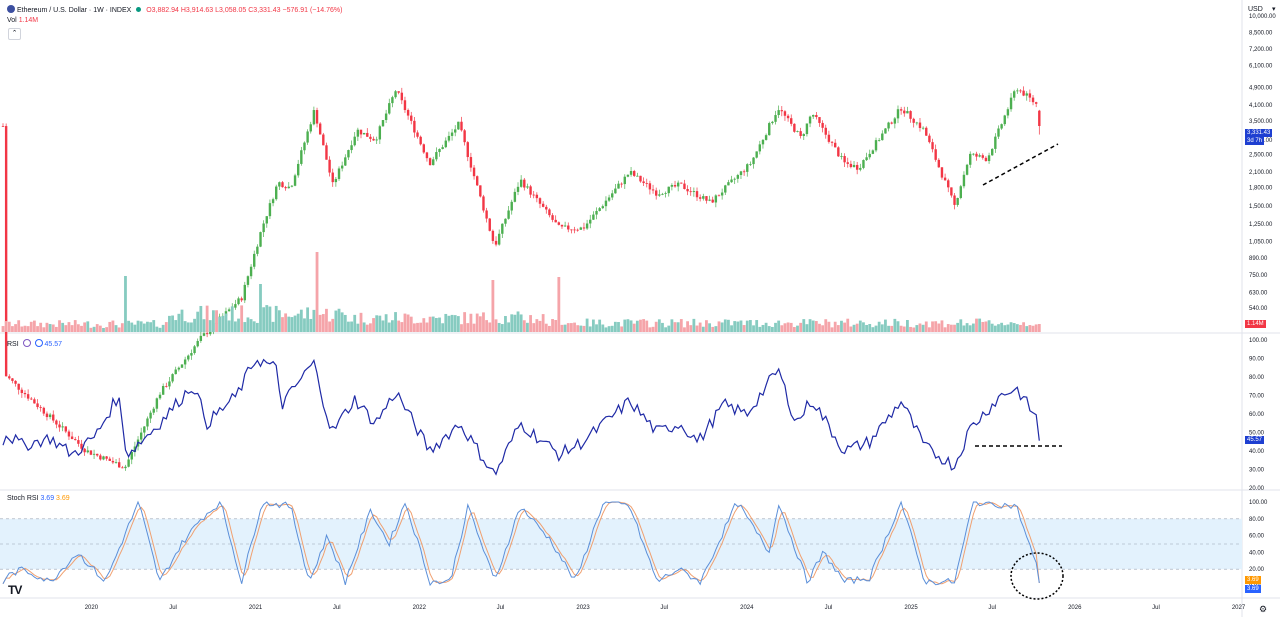  I want to click on symbol-title: Ethereum / U.S. Dollar · 1W · INDEX, so click(74, 10).